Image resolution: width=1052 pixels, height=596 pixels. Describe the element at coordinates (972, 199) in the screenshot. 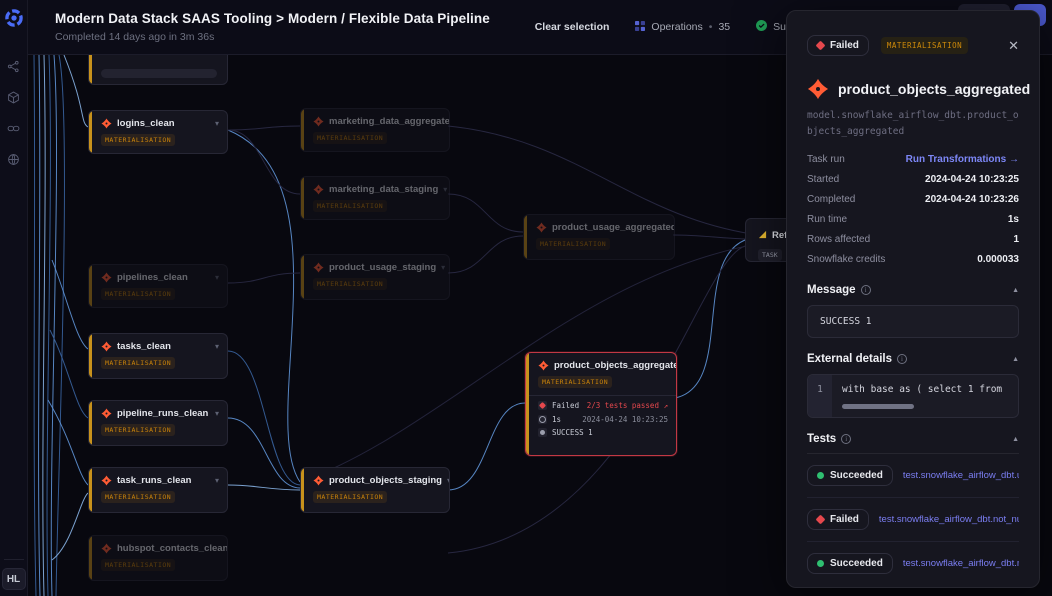

I see `detail-value: 2024-04-24 10:23:26` at that location.